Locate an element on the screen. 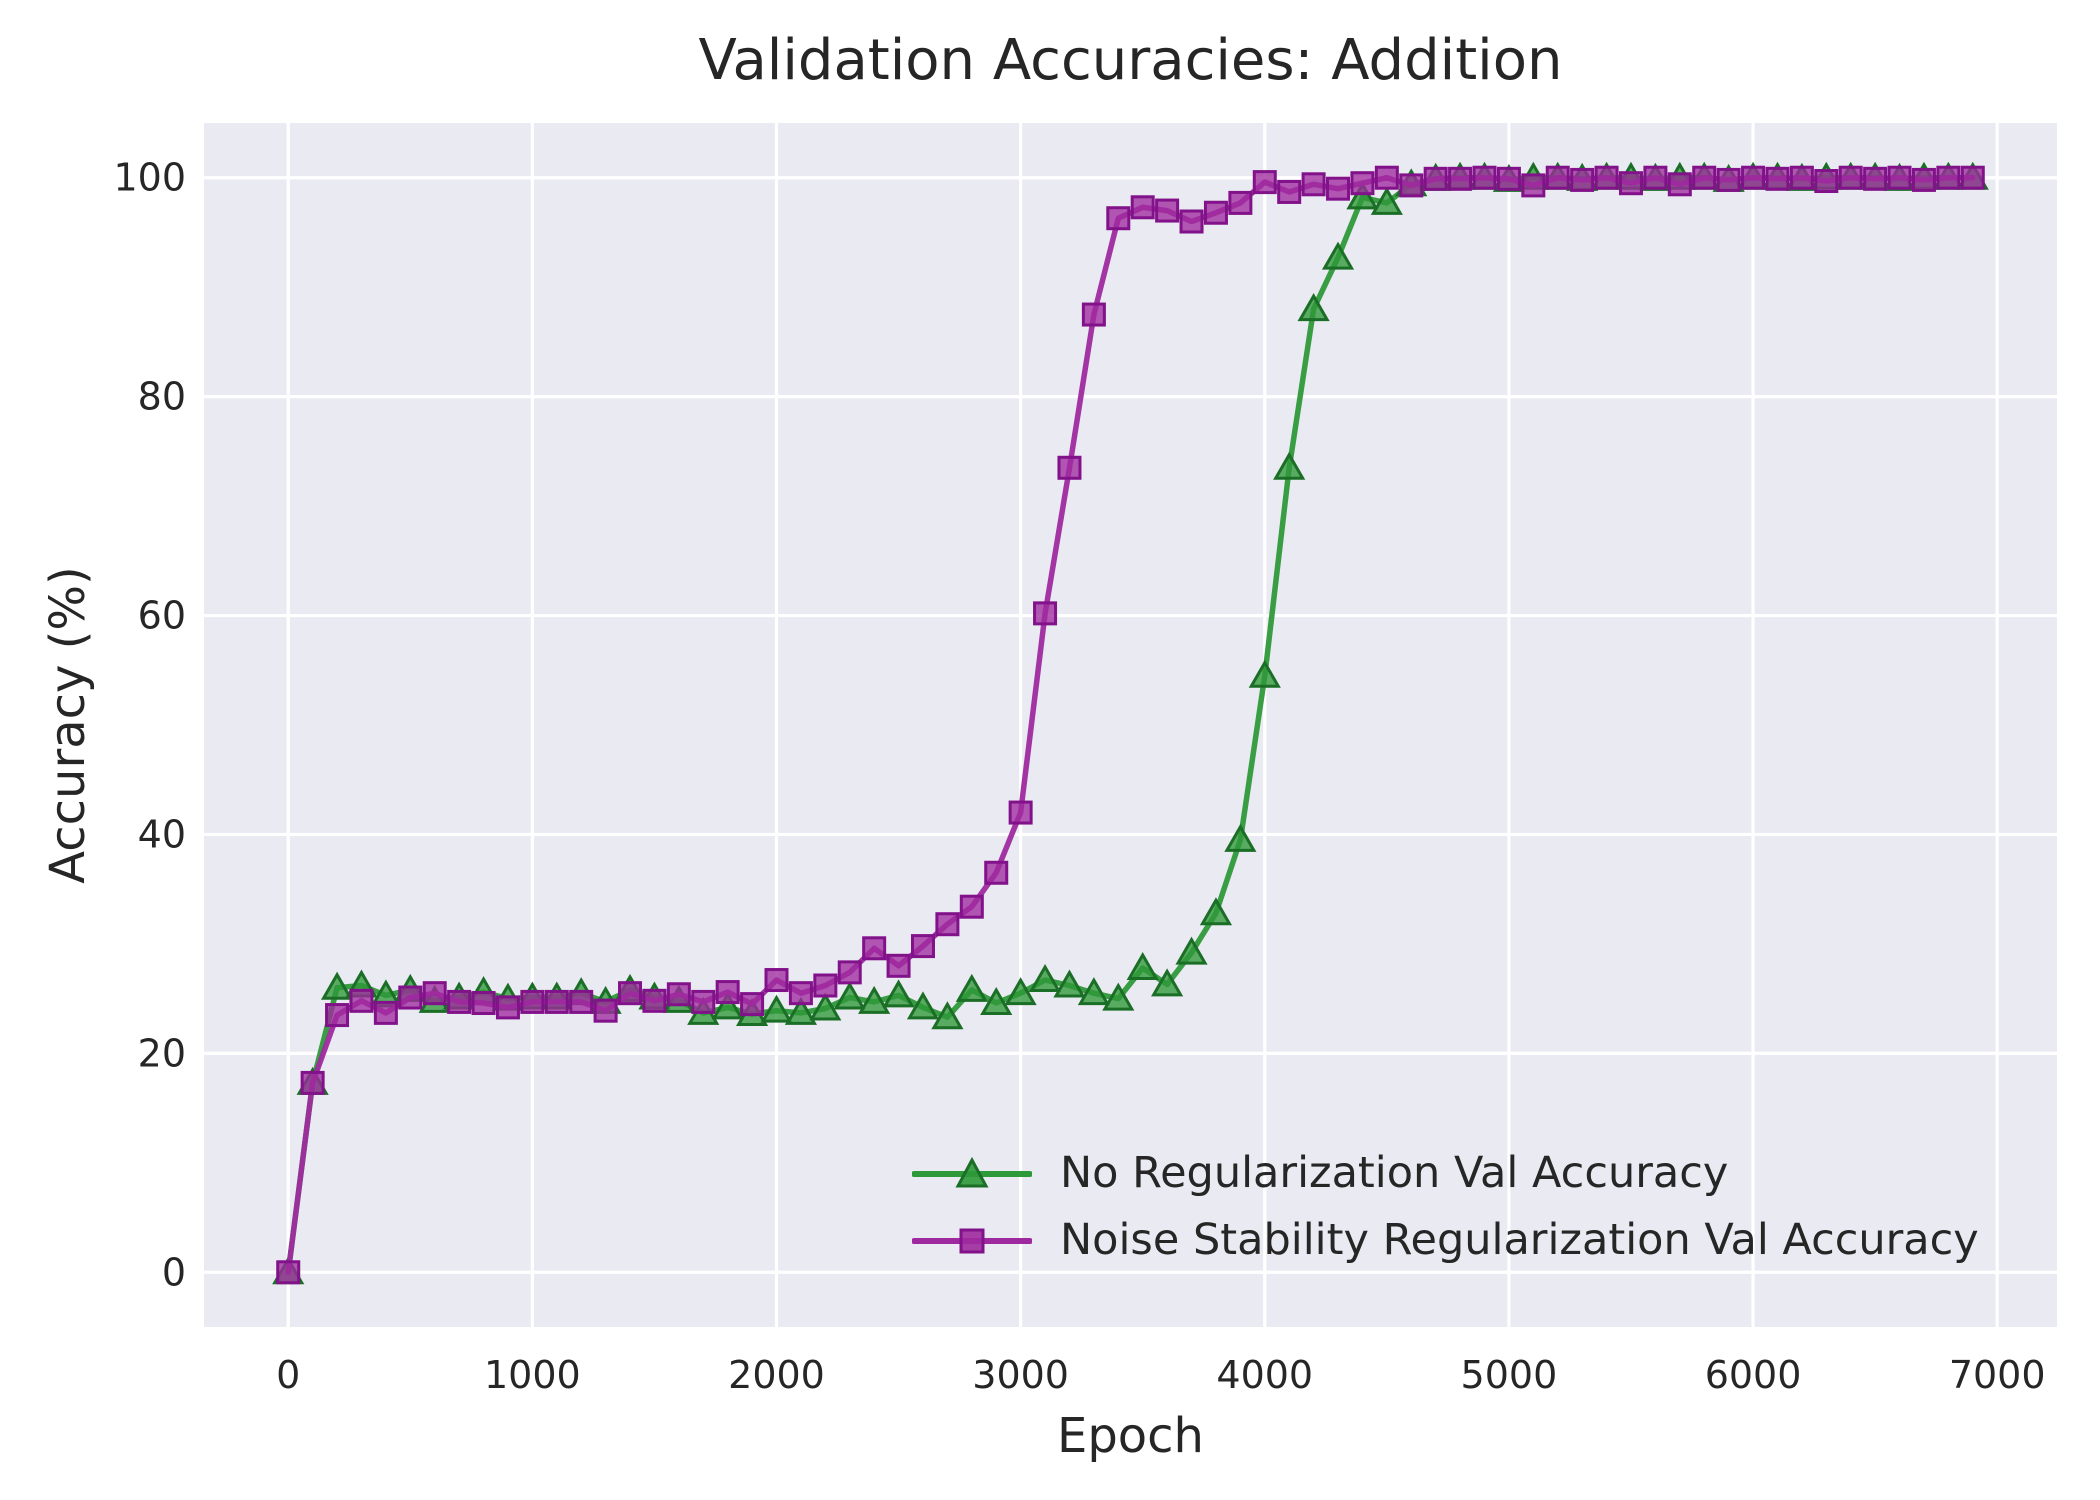  y-tick-label: 80 is located at coordinates (162, 397).